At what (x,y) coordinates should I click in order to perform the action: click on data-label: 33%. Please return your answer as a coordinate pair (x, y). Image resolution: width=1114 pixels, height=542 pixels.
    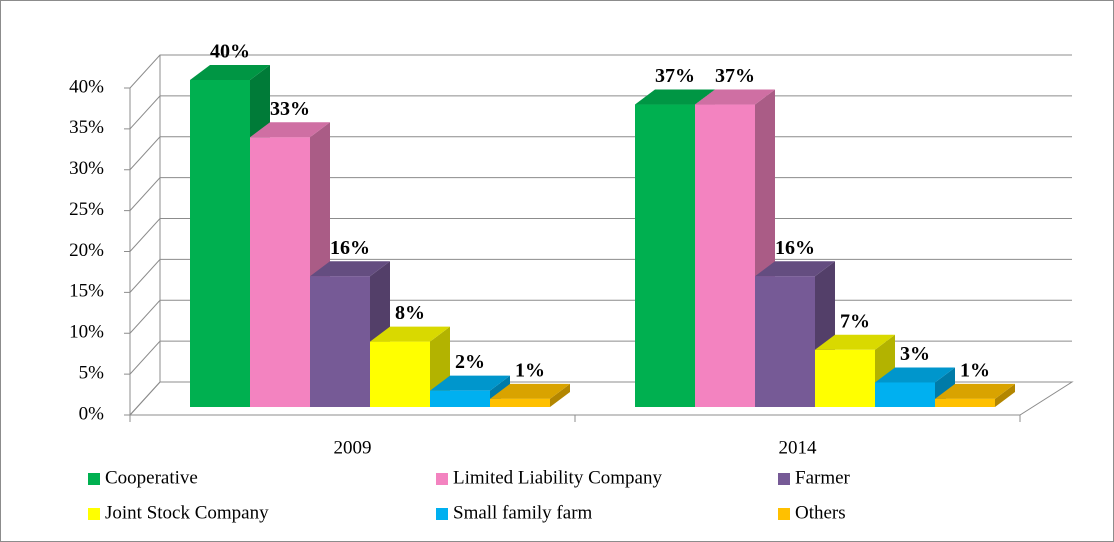
    Looking at the image, I should click on (290, 109).